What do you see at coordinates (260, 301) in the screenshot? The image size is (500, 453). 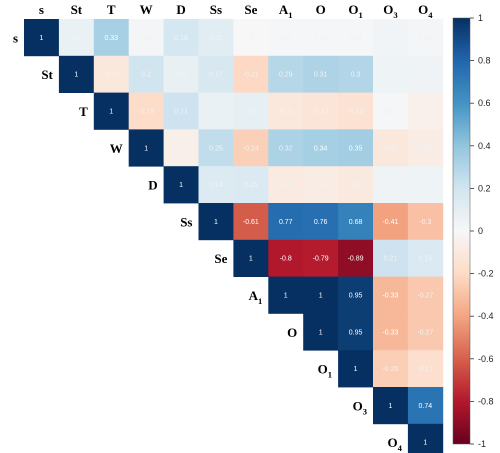 I see `row-label-a1-subscript: 1` at bounding box center [260, 301].